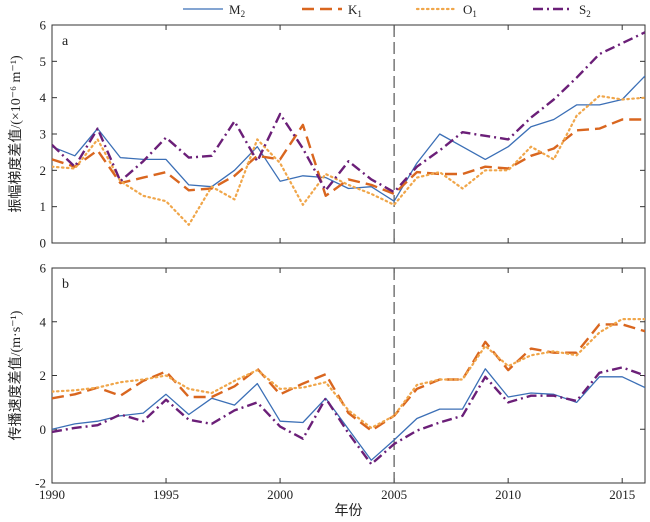 The width and height of the screenshot is (650, 522). What do you see at coordinates (349, 511) in the screenshot?
I see `x-axis-title: 年份` at bounding box center [349, 511].